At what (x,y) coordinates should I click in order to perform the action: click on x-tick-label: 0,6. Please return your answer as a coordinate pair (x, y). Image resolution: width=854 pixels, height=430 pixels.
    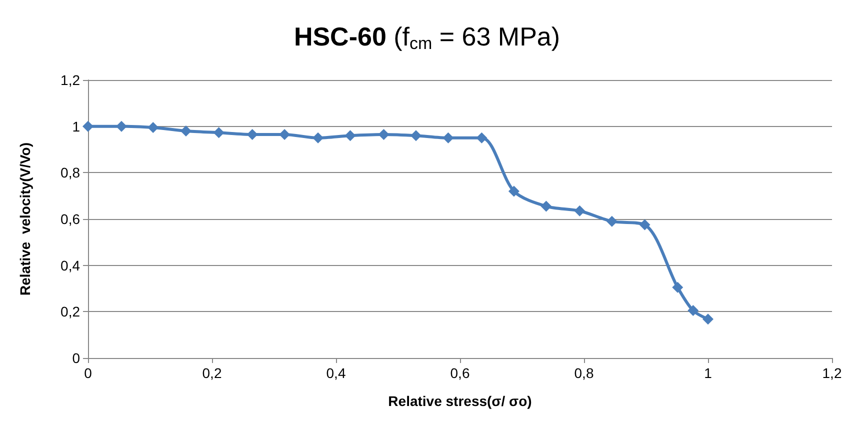
    Looking at the image, I should click on (460, 373).